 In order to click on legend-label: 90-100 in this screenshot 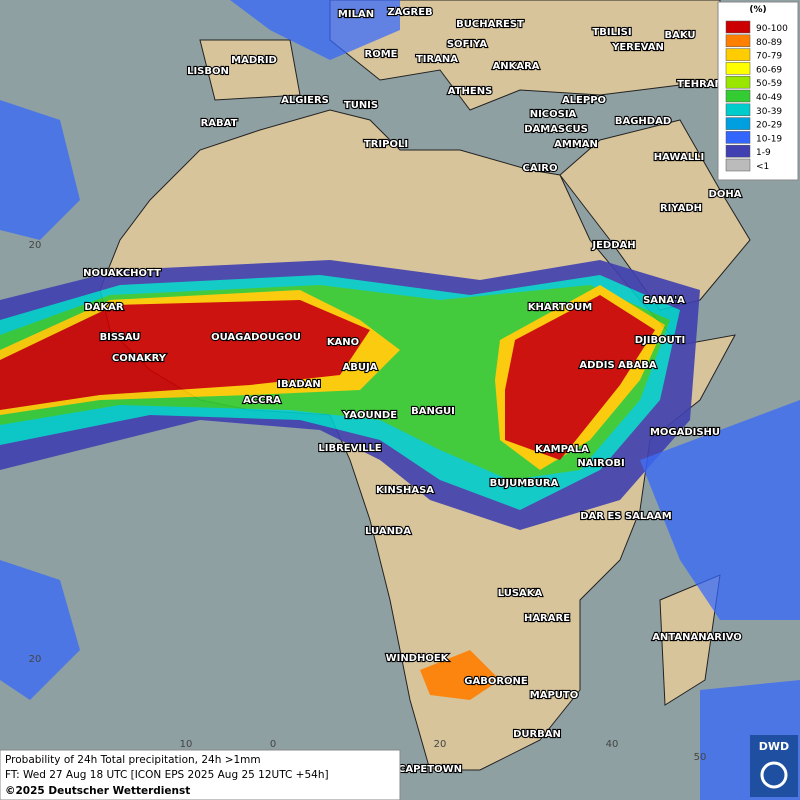, I will do `click(772, 29)`.